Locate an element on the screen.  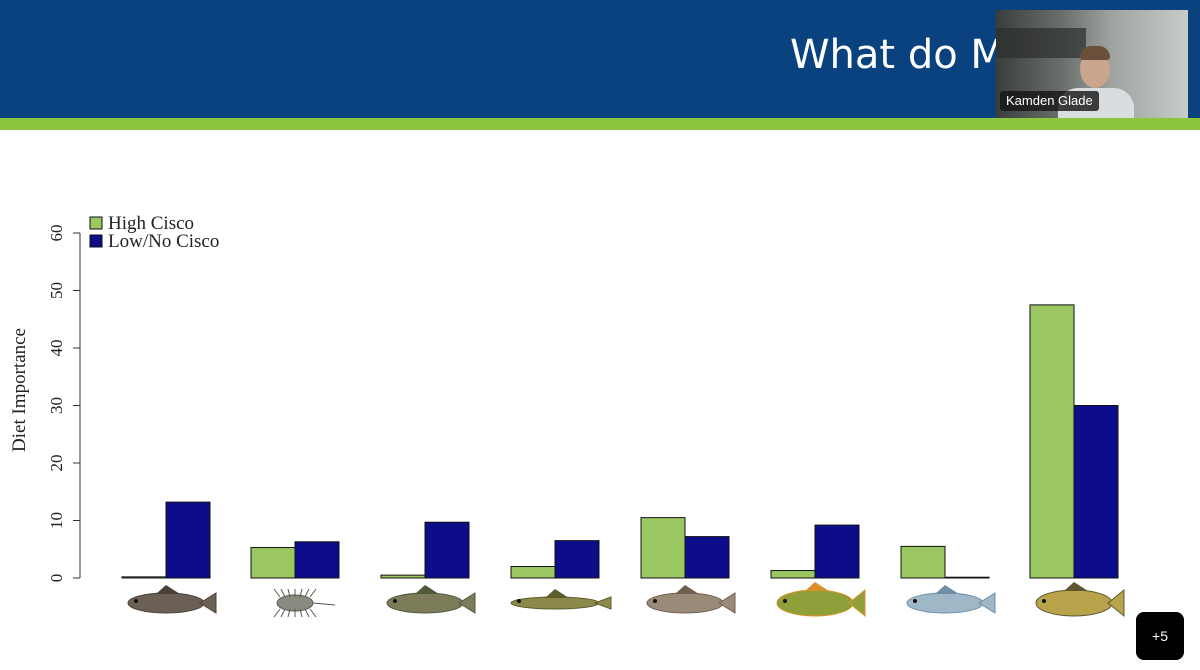
catfish-icon is located at coordinates (172, 599).